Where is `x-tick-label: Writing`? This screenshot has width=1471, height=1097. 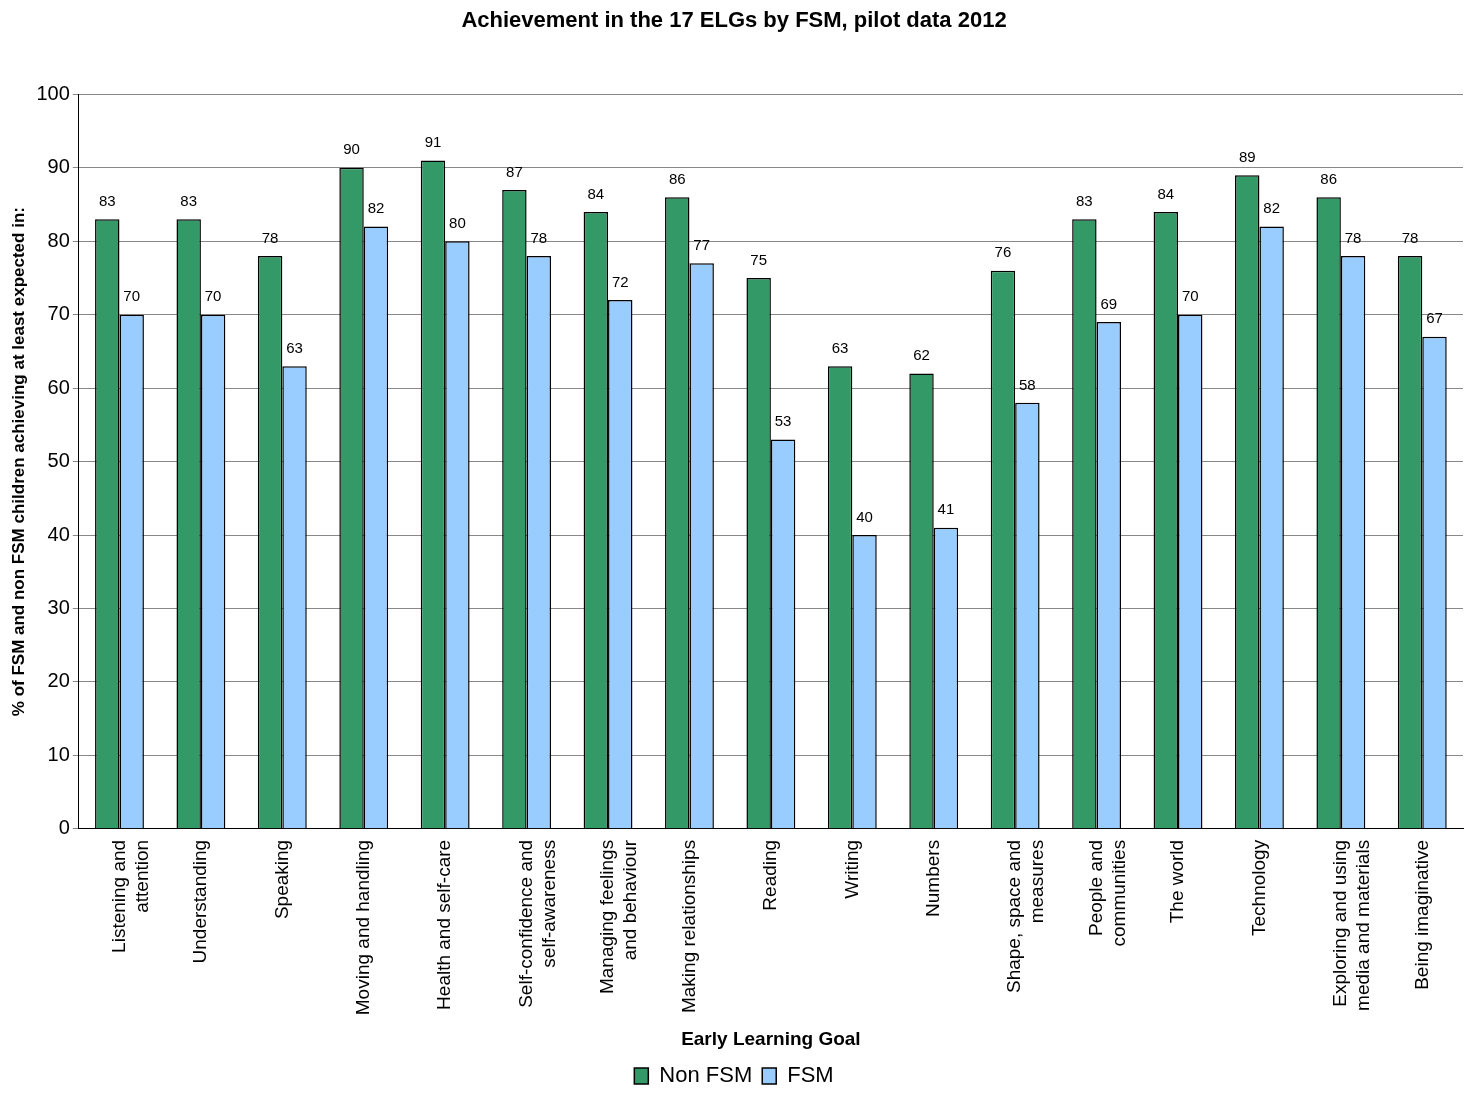
x-tick-label: Writing is located at coordinates (851, 869).